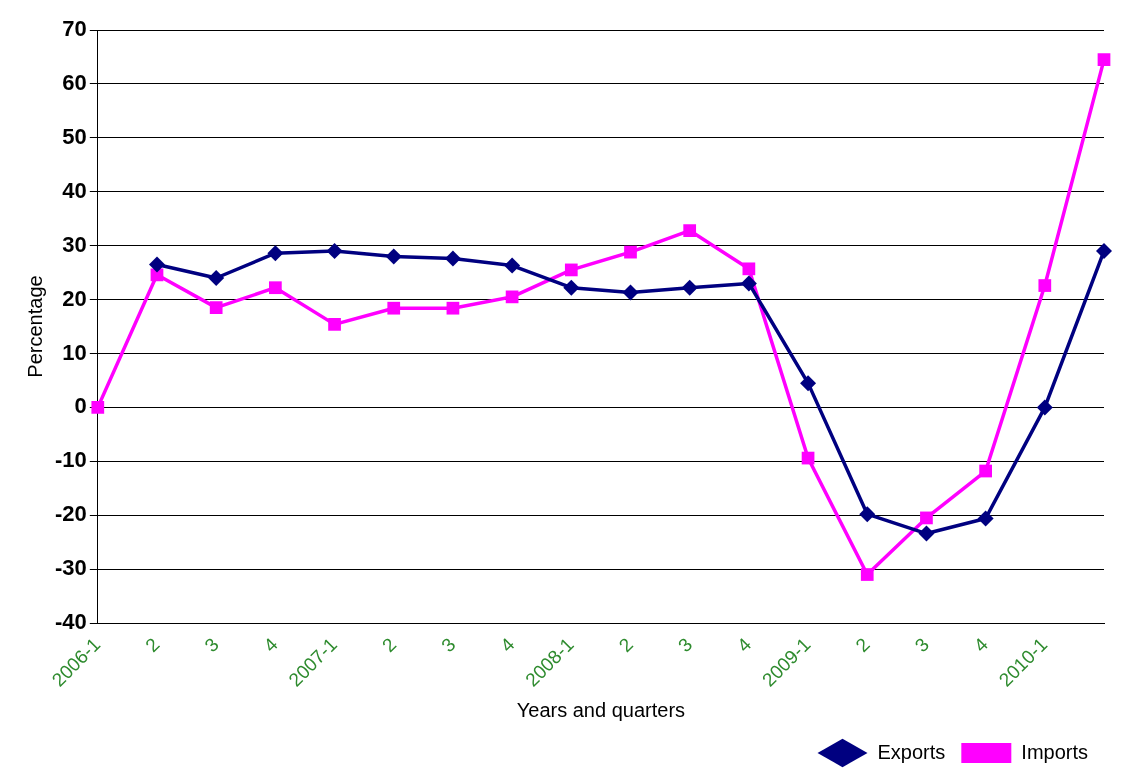  I want to click on y-tick-label: -10, so click(71, 460).